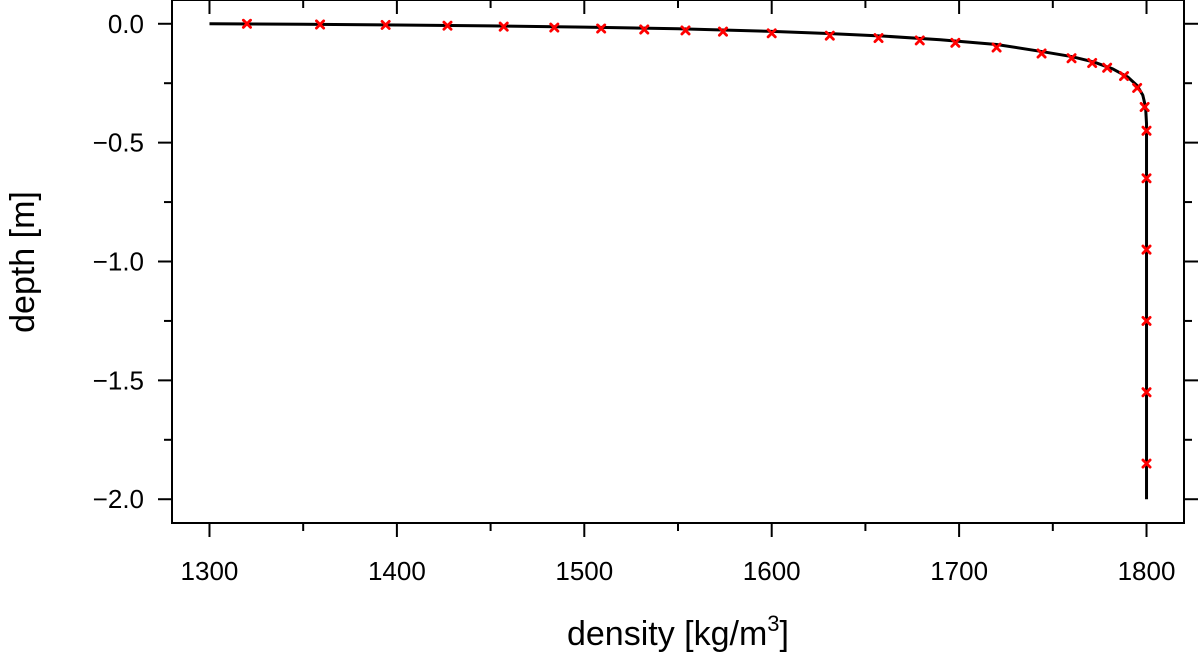 The image size is (1200, 653). Describe the element at coordinates (210, 571) in the screenshot. I see `x-tick-label: 1300` at that location.